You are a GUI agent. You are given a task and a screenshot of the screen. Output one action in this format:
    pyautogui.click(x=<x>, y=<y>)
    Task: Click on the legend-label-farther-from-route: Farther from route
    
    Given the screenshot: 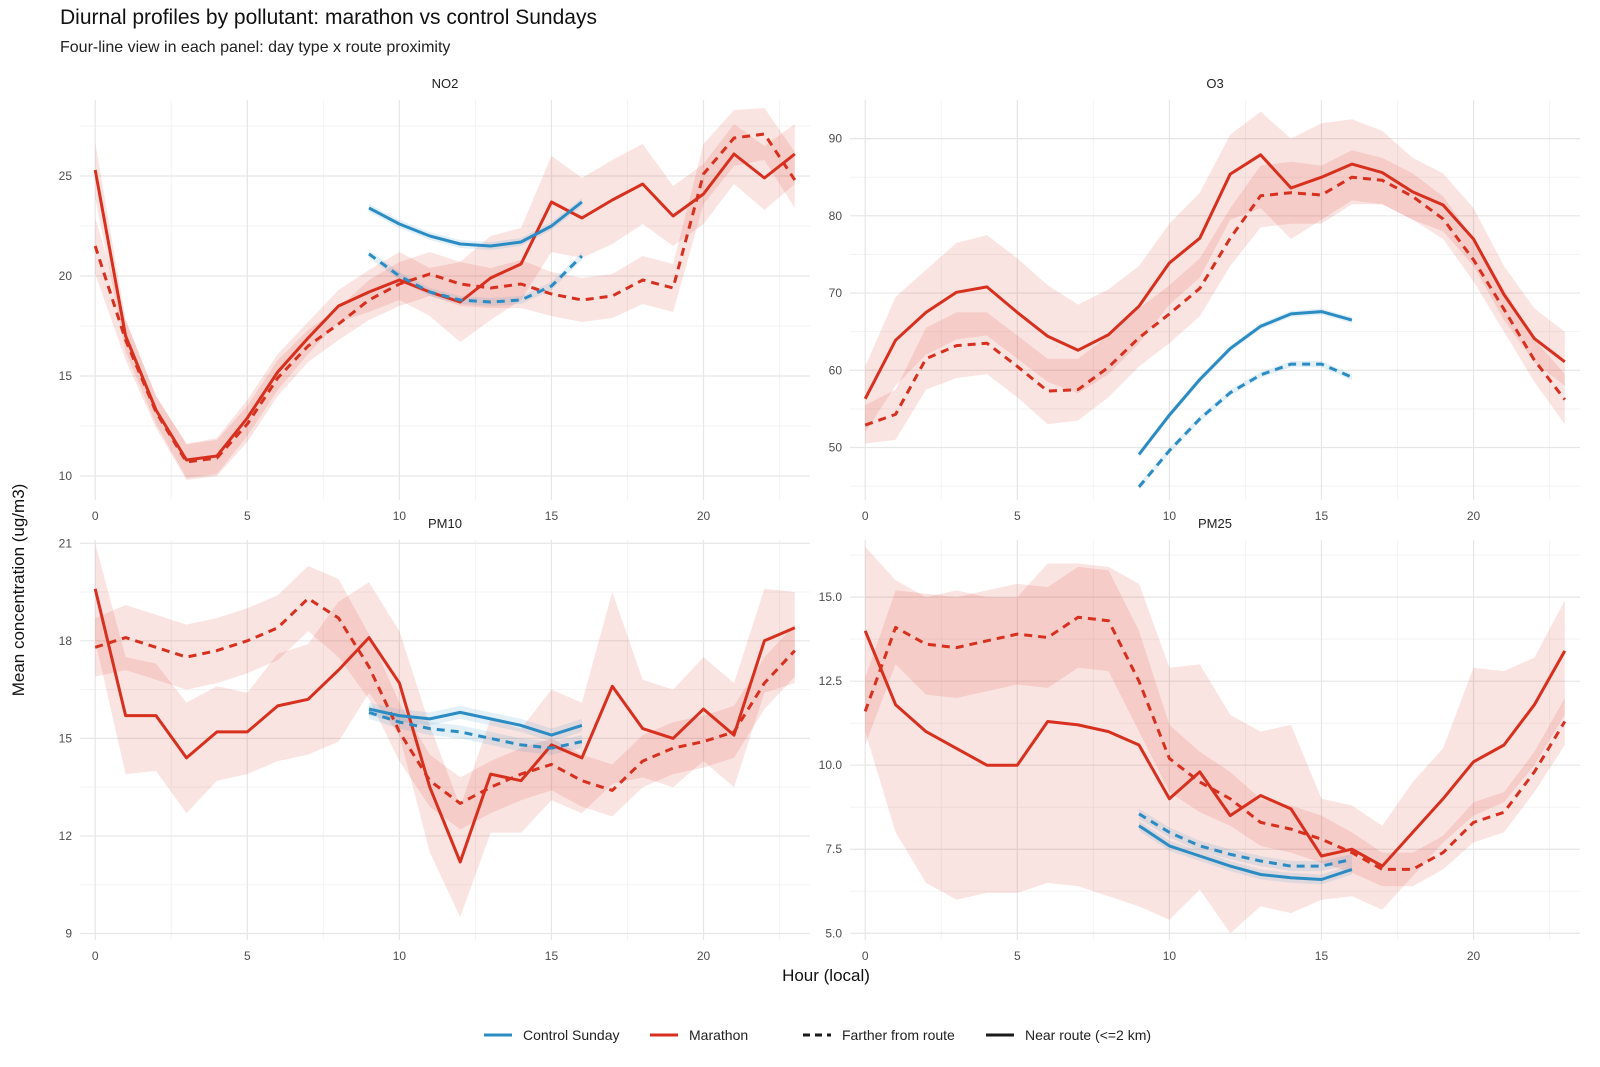 What is the action you would take?
    pyautogui.click(x=898, y=1035)
    